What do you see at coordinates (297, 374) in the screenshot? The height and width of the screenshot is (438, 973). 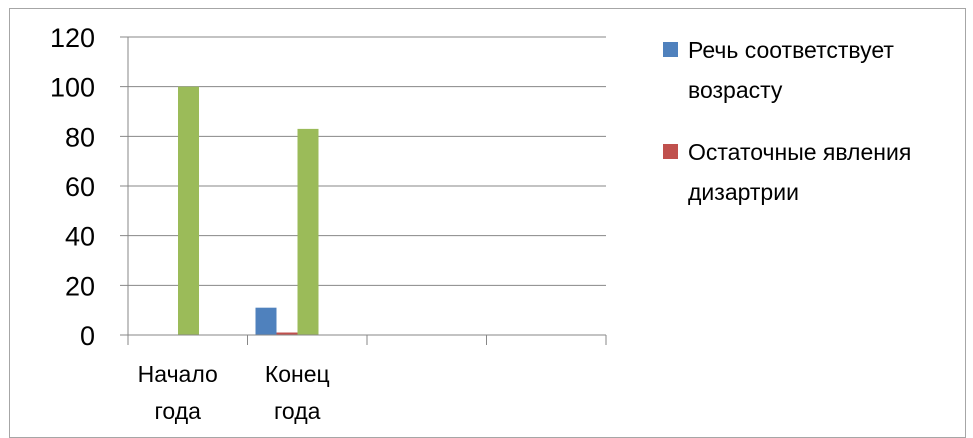 I see `x-category-label: Конец` at bounding box center [297, 374].